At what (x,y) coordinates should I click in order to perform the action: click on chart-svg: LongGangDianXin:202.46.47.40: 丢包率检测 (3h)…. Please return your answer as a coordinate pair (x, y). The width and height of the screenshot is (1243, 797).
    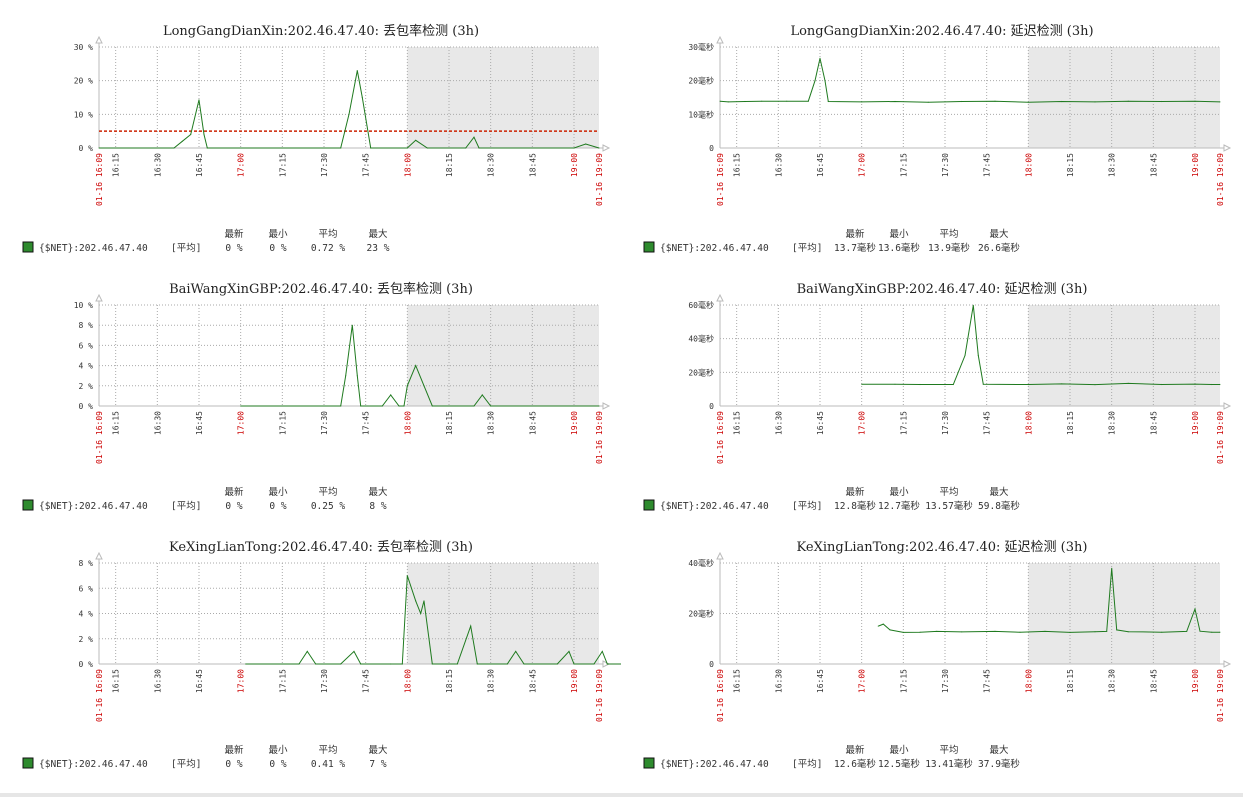
    Looking at the image, I should click on (316, 138).